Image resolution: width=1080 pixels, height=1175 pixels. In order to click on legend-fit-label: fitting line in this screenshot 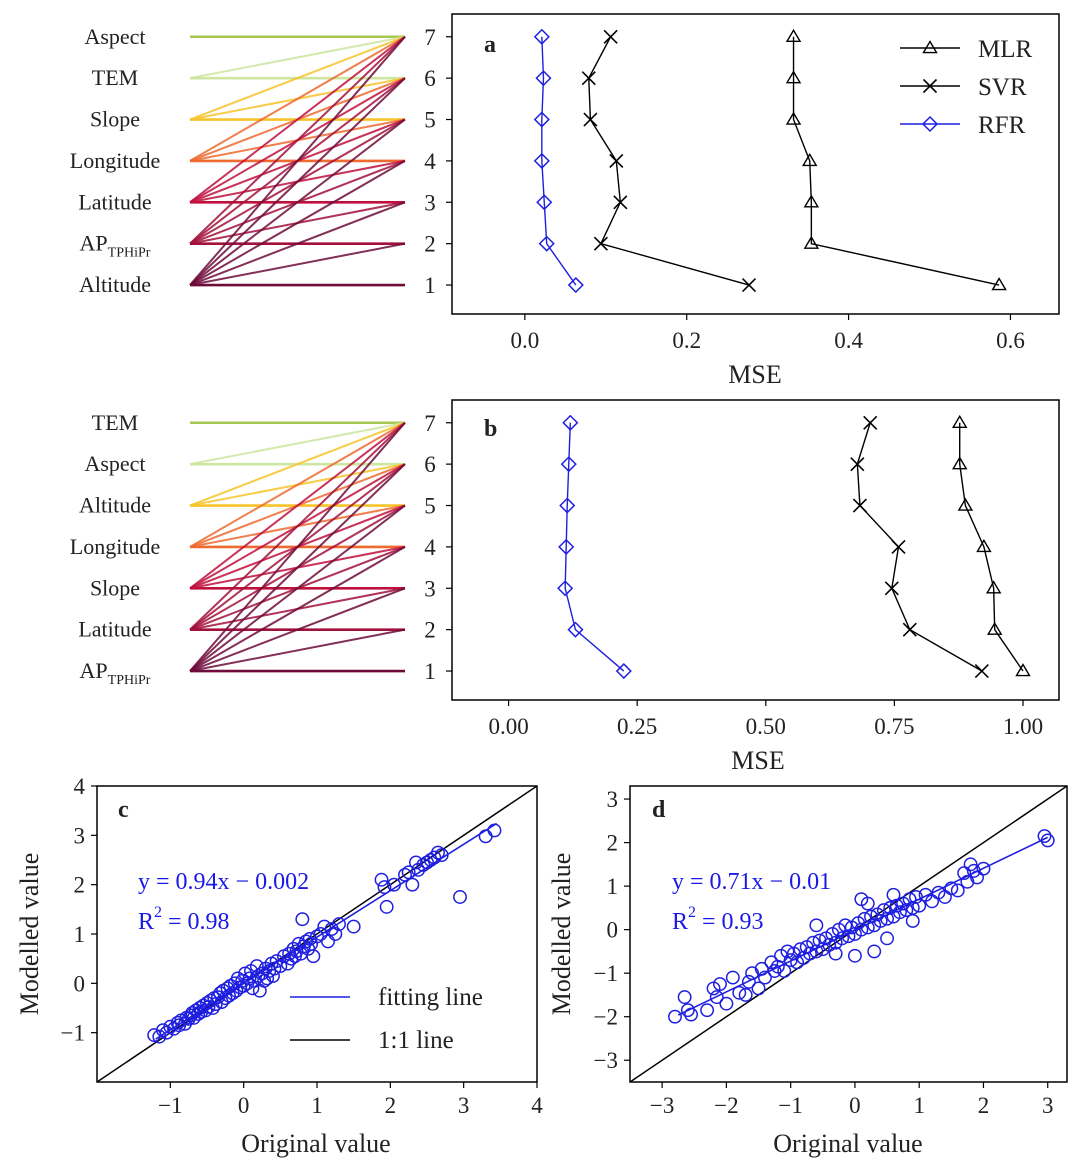, I will do `click(430, 997)`.